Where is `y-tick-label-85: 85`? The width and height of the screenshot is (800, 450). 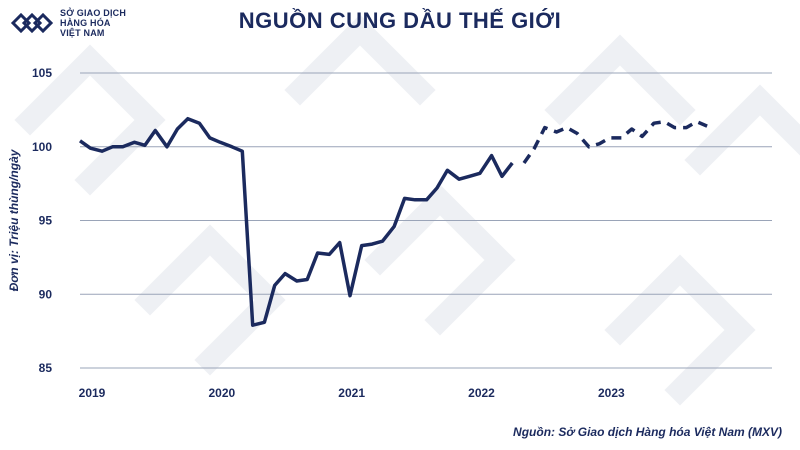
y-tick-label-85: 85 is located at coordinates (46, 368).